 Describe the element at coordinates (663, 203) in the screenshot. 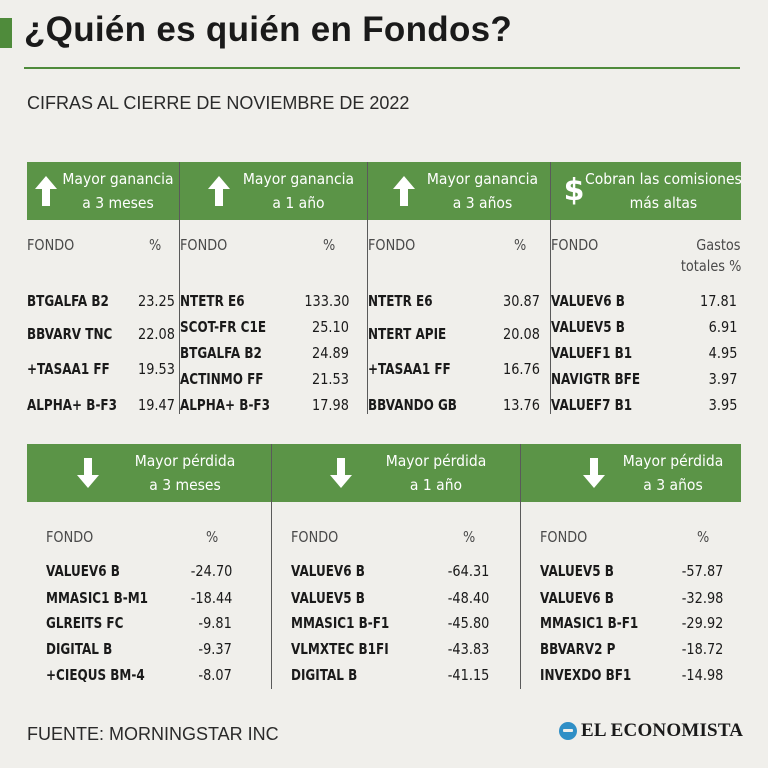

I see `panel-heading-line: más altas` at that location.